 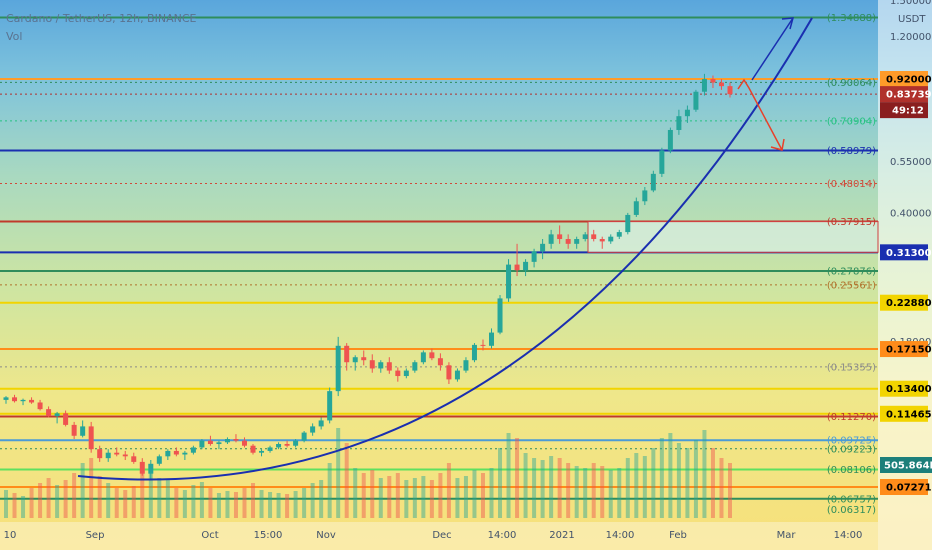 What do you see at coordinates (10, 535) in the screenshot?
I see `x-tick-label: 10` at bounding box center [10, 535].